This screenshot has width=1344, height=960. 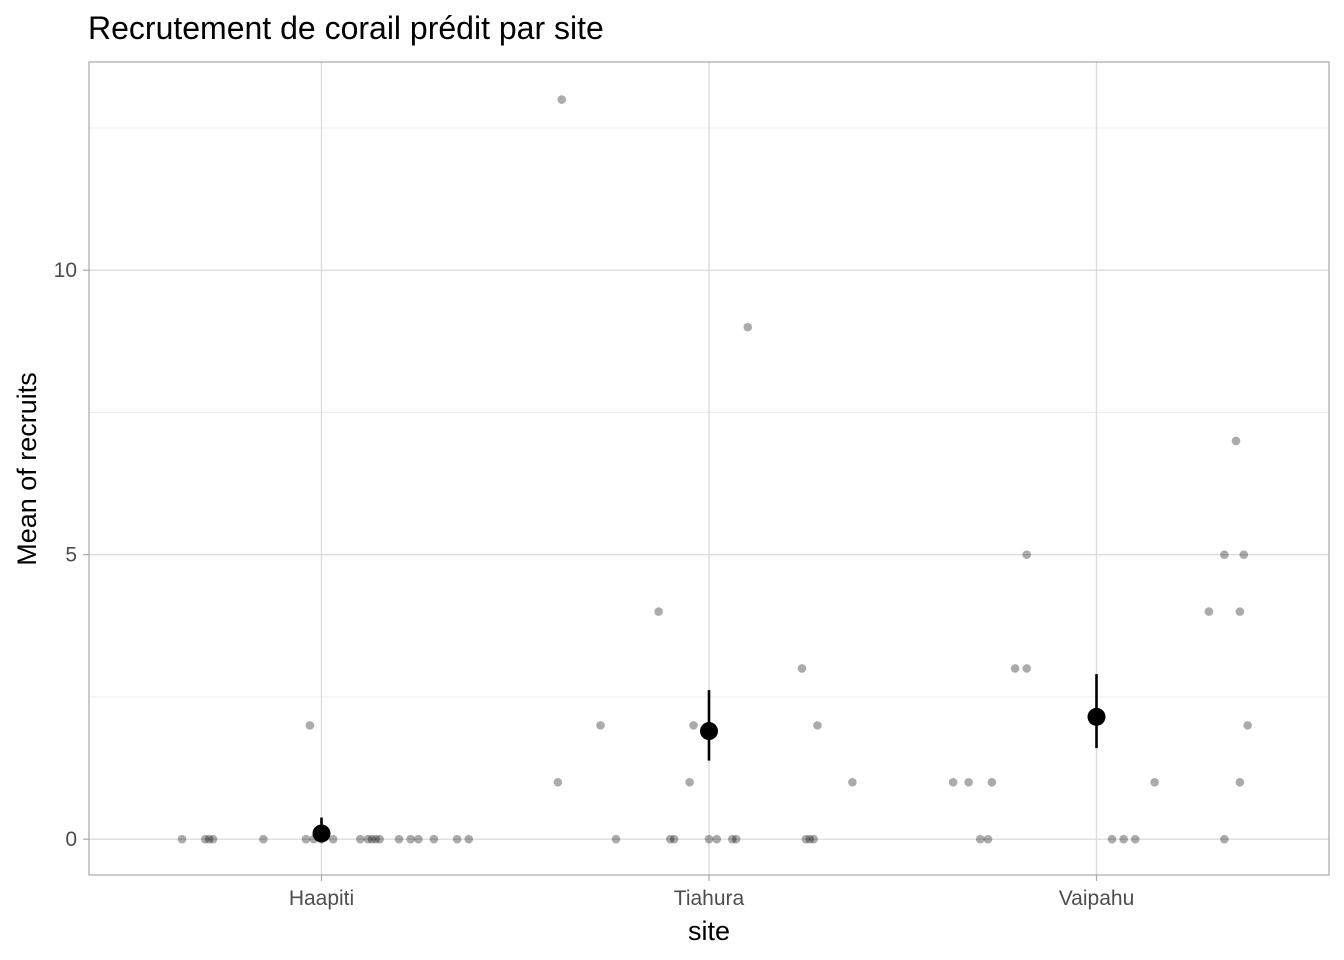 What do you see at coordinates (321, 898) in the screenshot?
I see `x-tick-label: Haapiti` at bounding box center [321, 898].